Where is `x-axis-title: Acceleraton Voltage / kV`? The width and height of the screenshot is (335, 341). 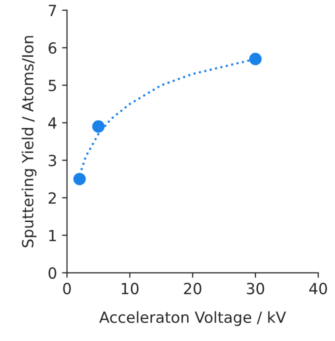
x-axis-title: Acceleraton Voltage / kV is located at coordinates (192, 318).